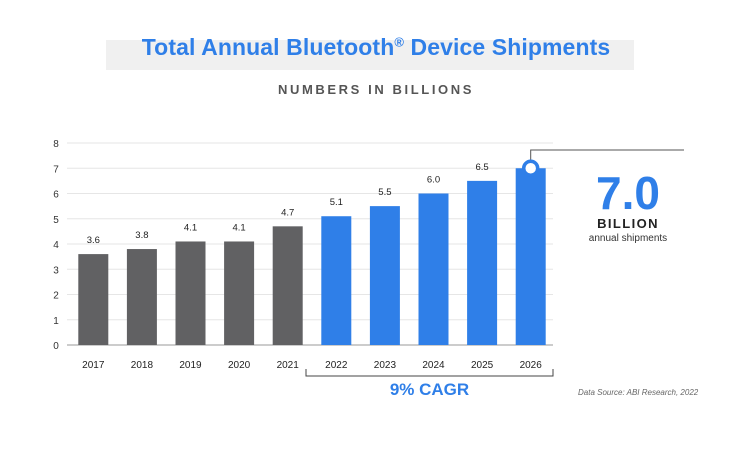 This screenshot has height=454, width=752. Describe the element at coordinates (268, 47) in the screenshot. I see `title-main: Total Annual Bluetooth` at that location.